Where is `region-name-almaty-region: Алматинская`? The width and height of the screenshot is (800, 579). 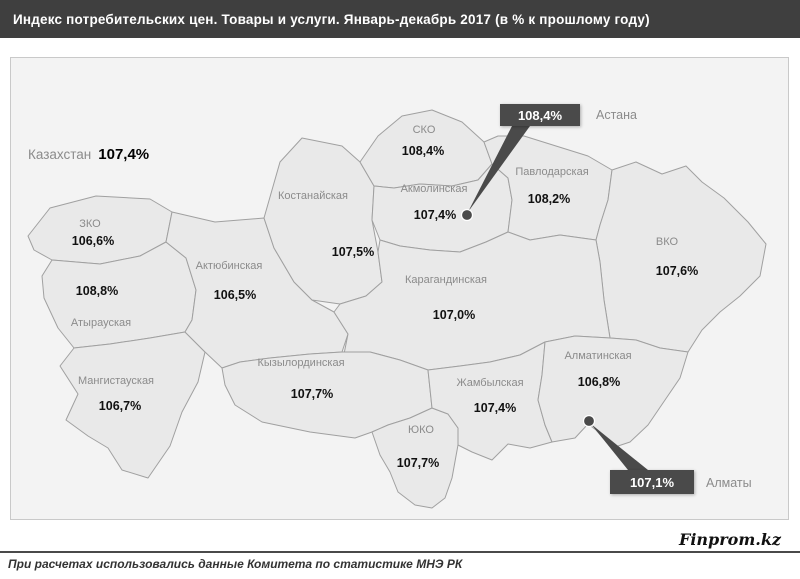
region-name-almaty-region: Алматинская is located at coordinates (598, 356).